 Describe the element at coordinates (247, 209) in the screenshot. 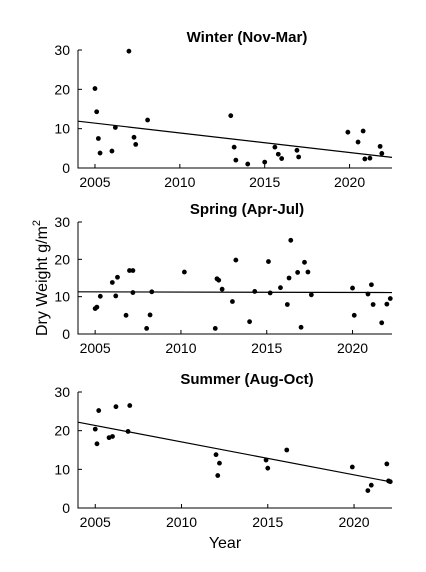

I see `panel-title: Spring (Apr-Jul)` at that location.